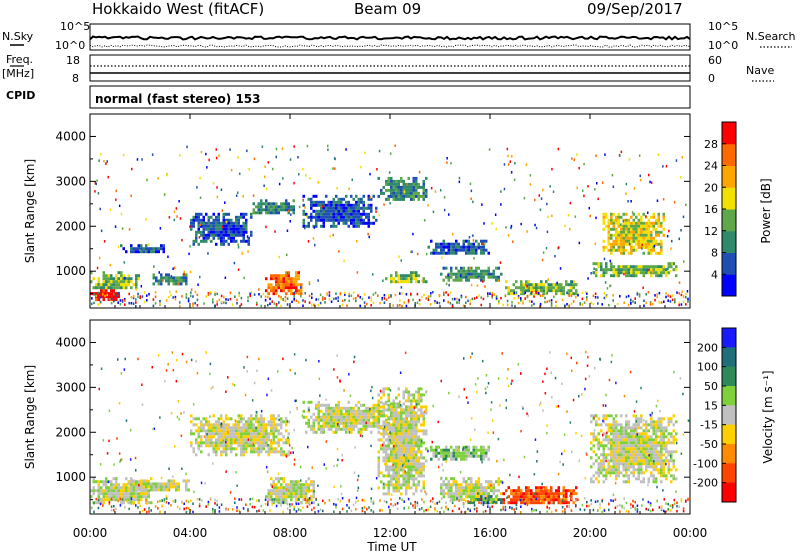 This screenshot has width=800, height=554. Describe the element at coordinates (18, 36) in the screenshot. I see `noise-sky-label: N.Sky` at that location.